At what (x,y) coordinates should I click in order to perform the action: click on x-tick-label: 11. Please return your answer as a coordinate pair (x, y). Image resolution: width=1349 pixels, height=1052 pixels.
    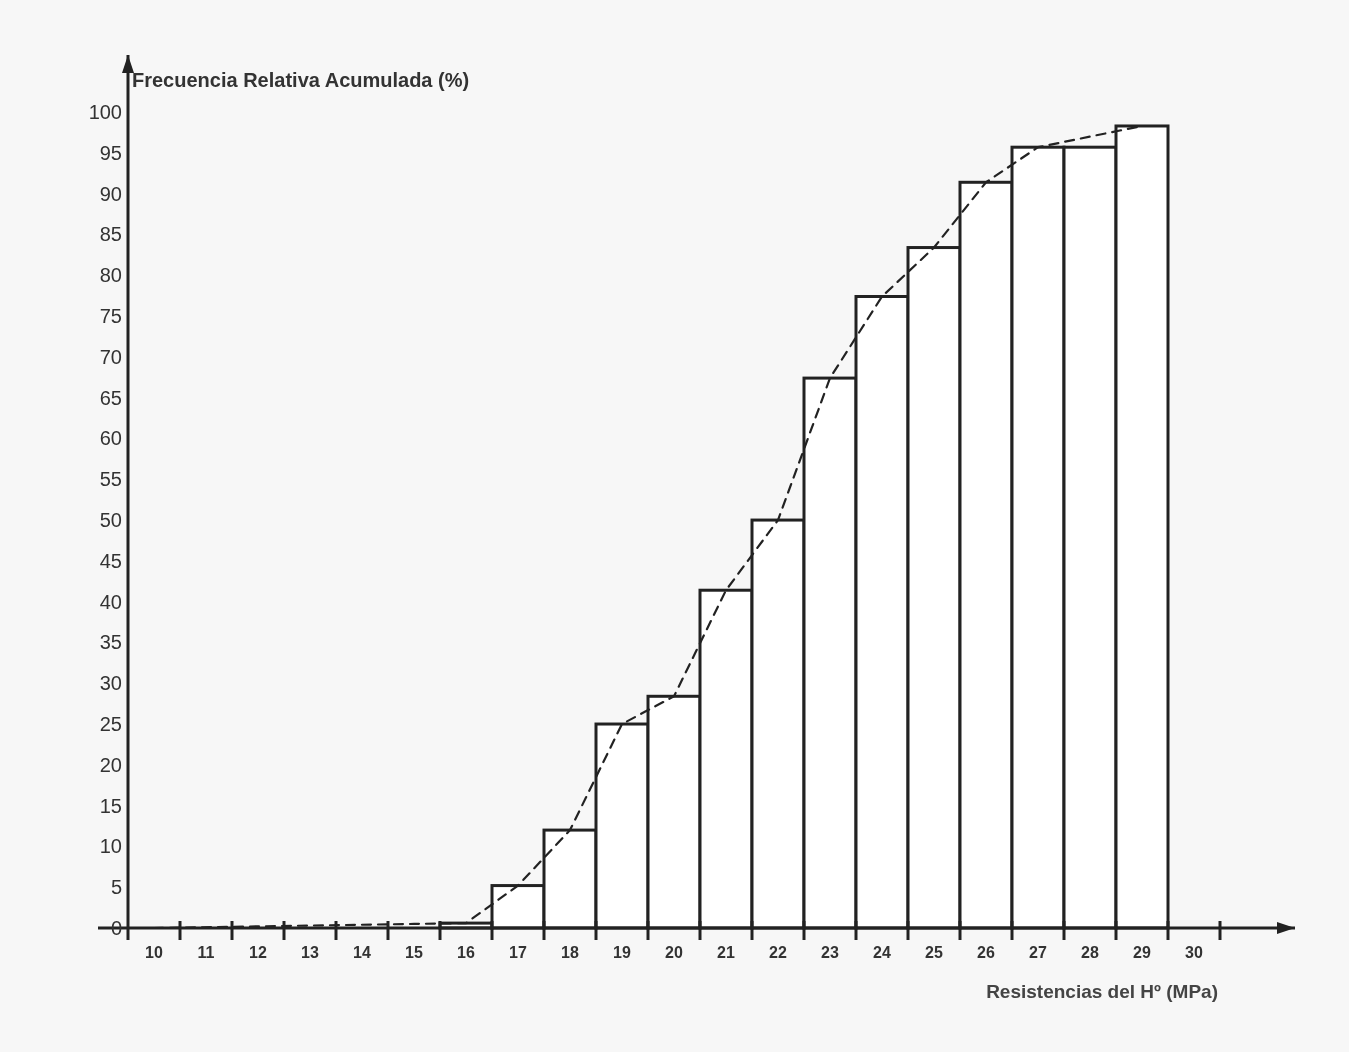
    Looking at the image, I should click on (206, 952).